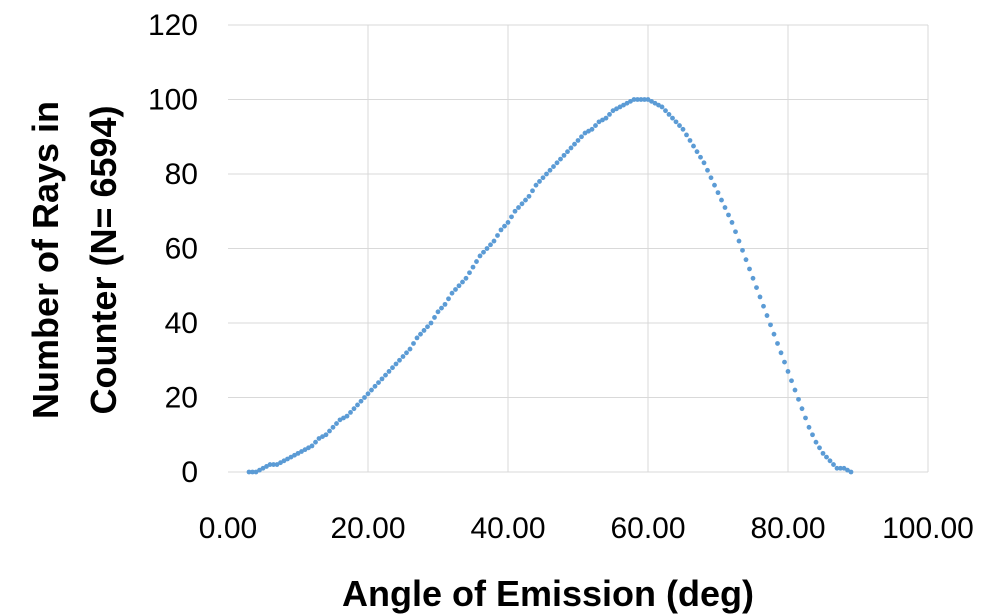 The image size is (990, 616). Describe the element at coordinates (181, 323) in the screenshot. I see `y-tick-label: 40` at that location.